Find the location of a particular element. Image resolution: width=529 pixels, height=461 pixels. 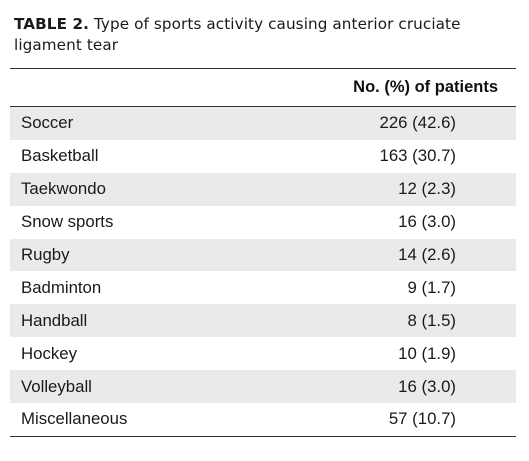

bottom-rule is located at coordinates (263, 436).